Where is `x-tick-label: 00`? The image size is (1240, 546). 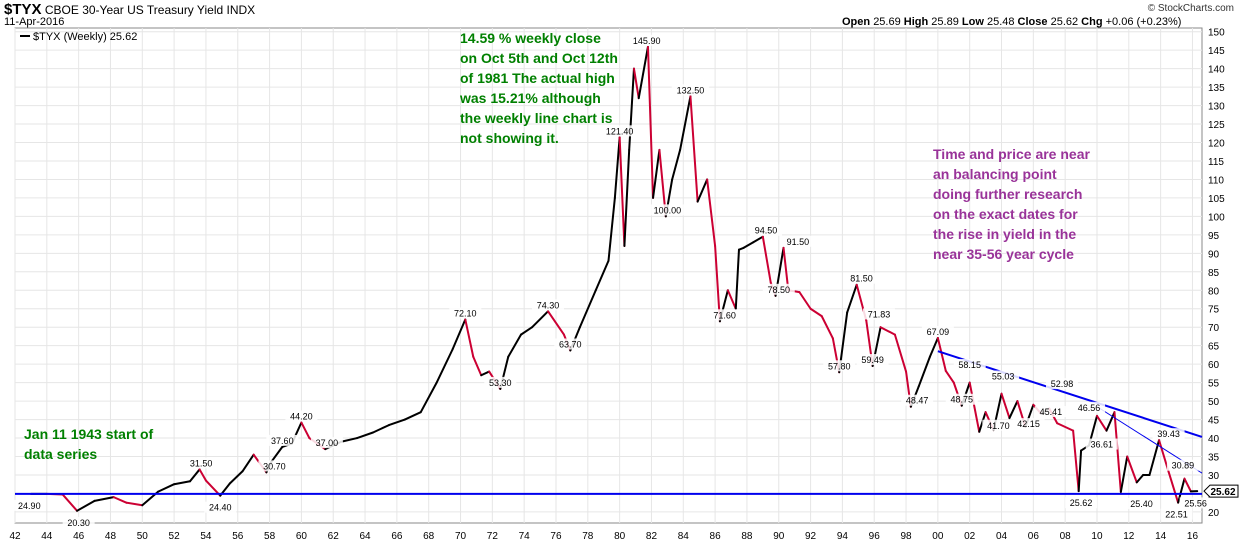
x-tick-label: 00 is located at coordinates (938, 536).